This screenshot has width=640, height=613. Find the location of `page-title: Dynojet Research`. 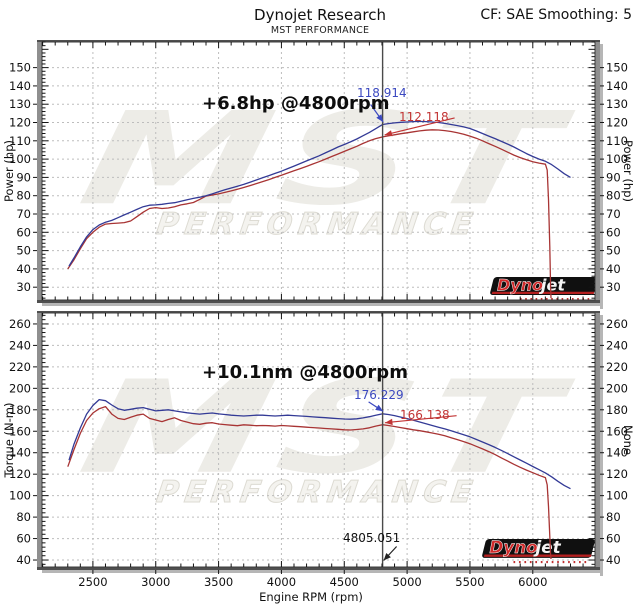

page-title: Dynojet Research is located at coordinates (320, 15).